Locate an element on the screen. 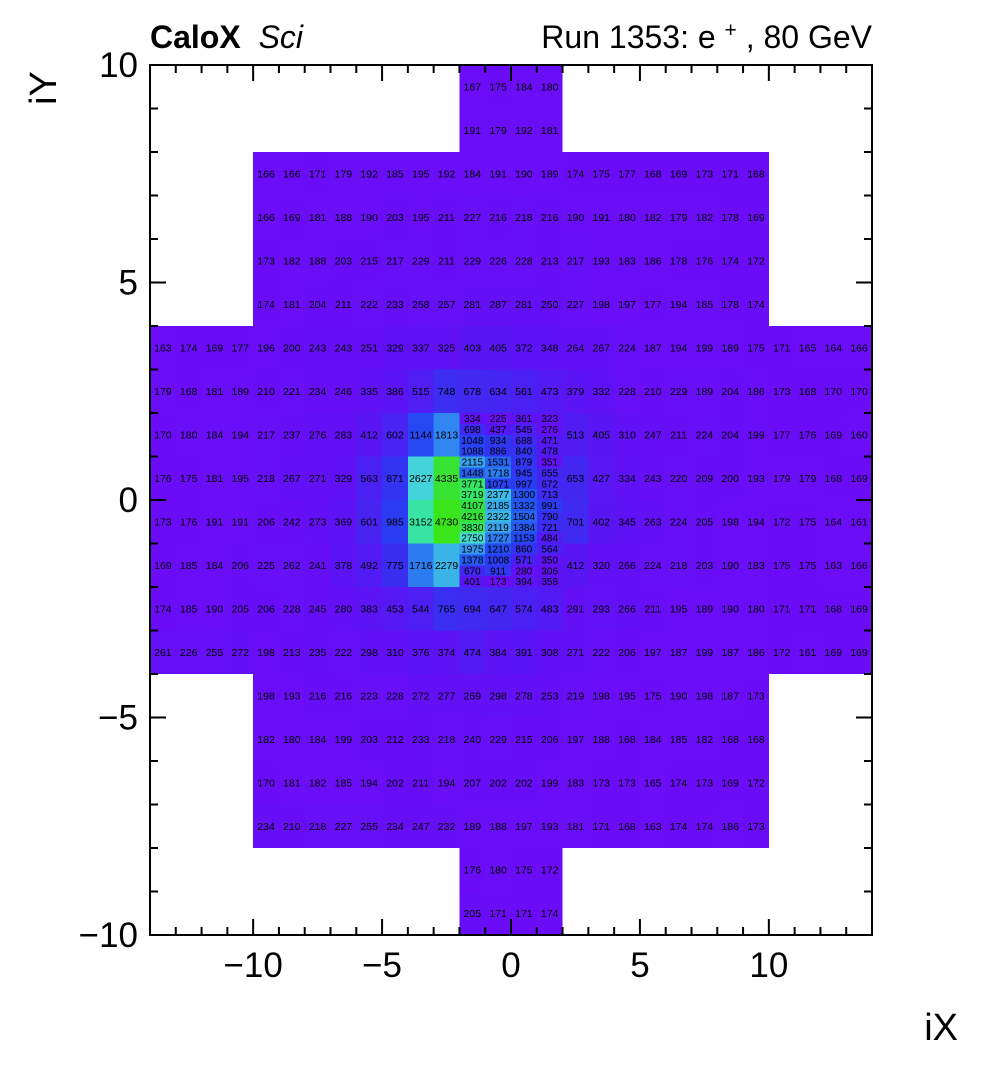 The image size is (996, 1077). y-tick-label: 10 is located at coordinates (118, 65).